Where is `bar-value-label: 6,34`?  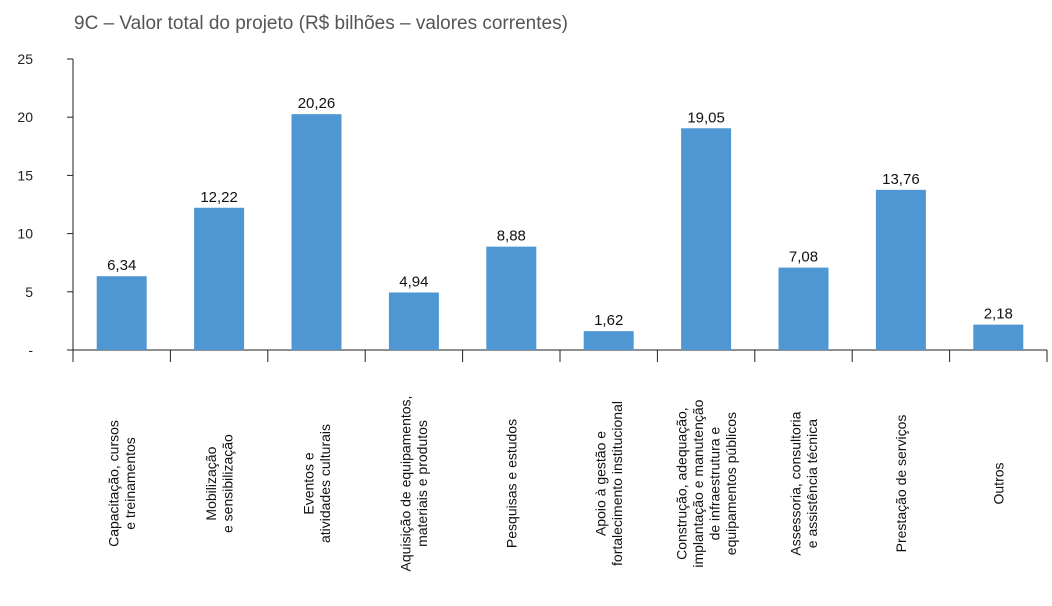
bar-value-label: 6,34 is located at coordinates (121, 265).